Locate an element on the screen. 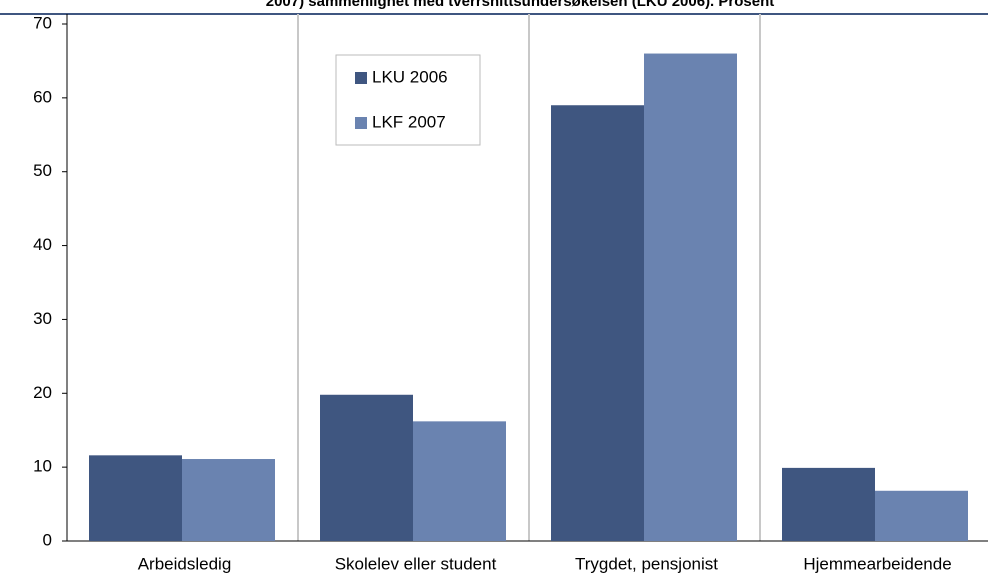 This screenshot has height=575, width=988. x-tick-label: Hjemmearbeidende is located at coordinates (877, 563).